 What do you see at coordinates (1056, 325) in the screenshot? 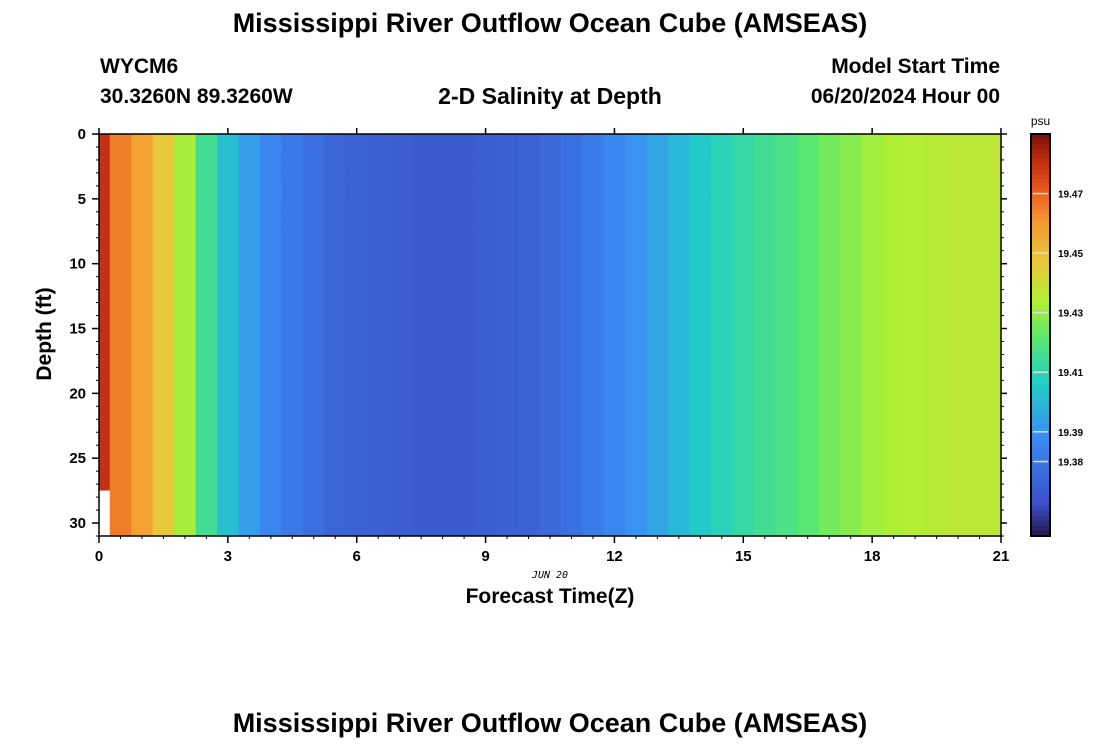
I see `colorbar: 19.47 19.45 19.43 19.41 19.39 19.38 psu` at bounding box center [1056, 325].